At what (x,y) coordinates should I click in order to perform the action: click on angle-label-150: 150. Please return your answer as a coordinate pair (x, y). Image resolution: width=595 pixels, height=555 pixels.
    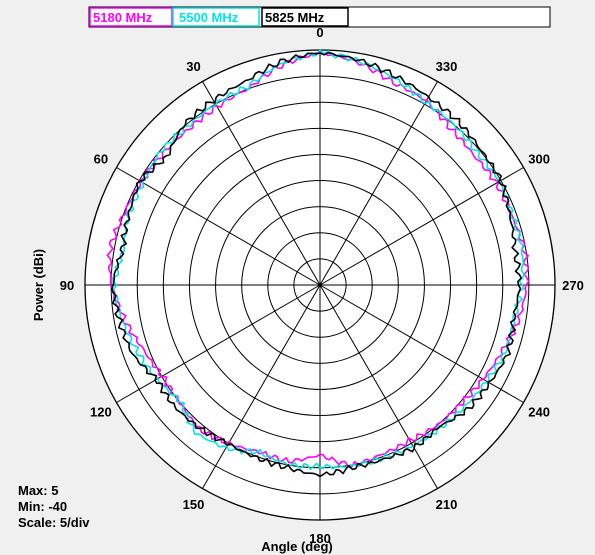
    Looking at the image, I should click on (194, 504).